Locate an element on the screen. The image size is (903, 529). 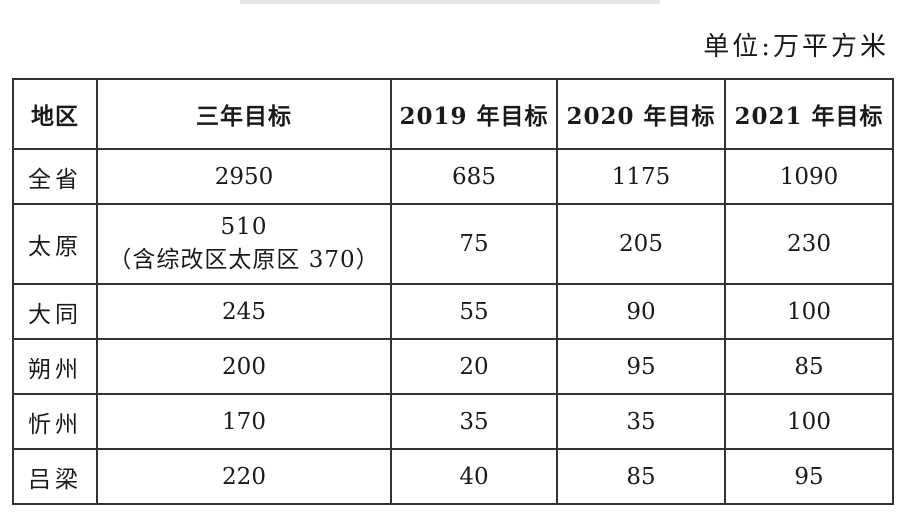
y2019-cell: 75 is located at coordinates (474, 244).